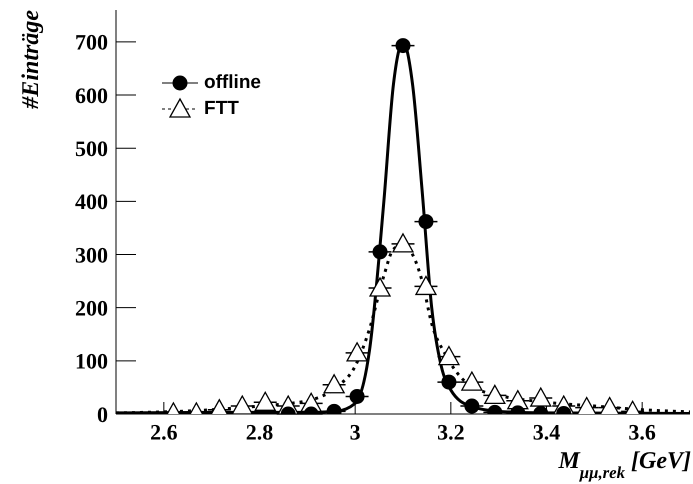 This screenshot has height=484, width=693. What do you see at coordinates (451, 432) in the screenshot?
I see `x-tick-label: 3.2` at bounding box center [451, 432].